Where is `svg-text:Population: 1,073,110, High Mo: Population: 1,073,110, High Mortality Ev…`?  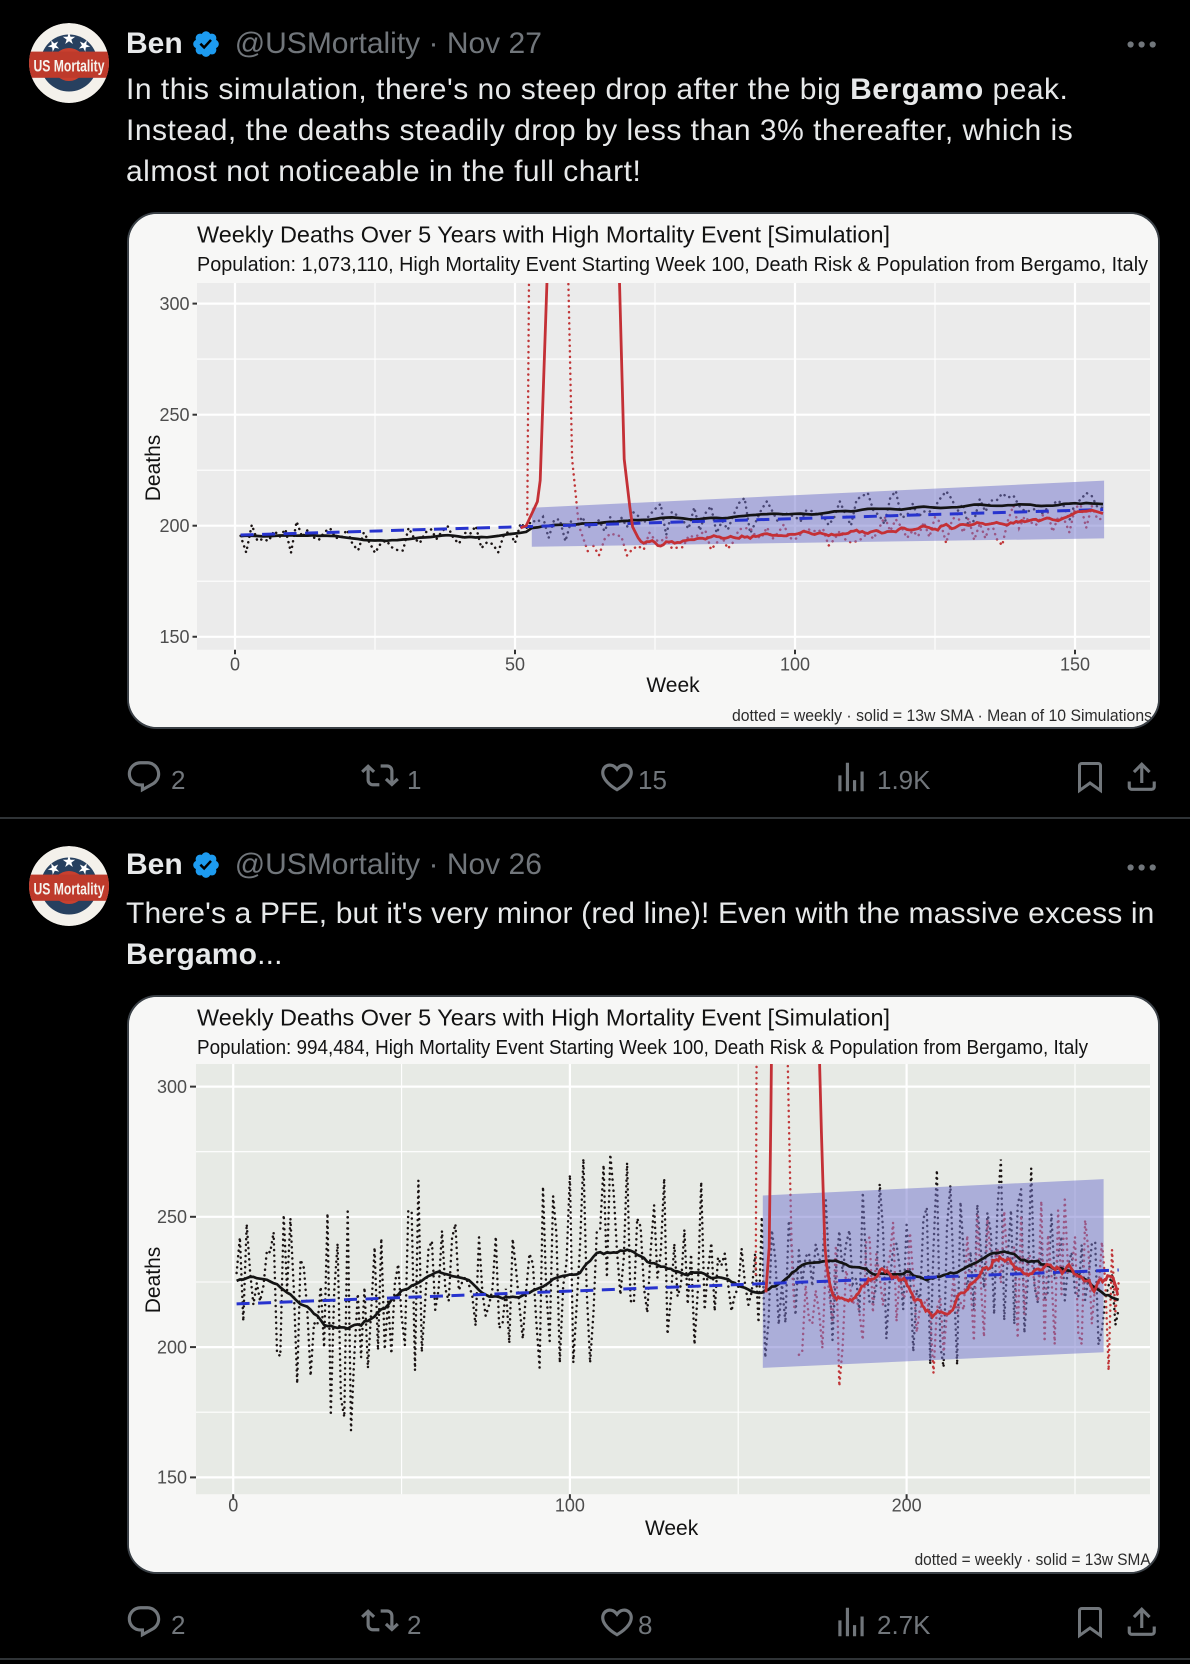 svg-text:Population: 1,073,110, High Mo: Population: 1,073,110, High Mortality Ev… is located at coordinates (672, 265).